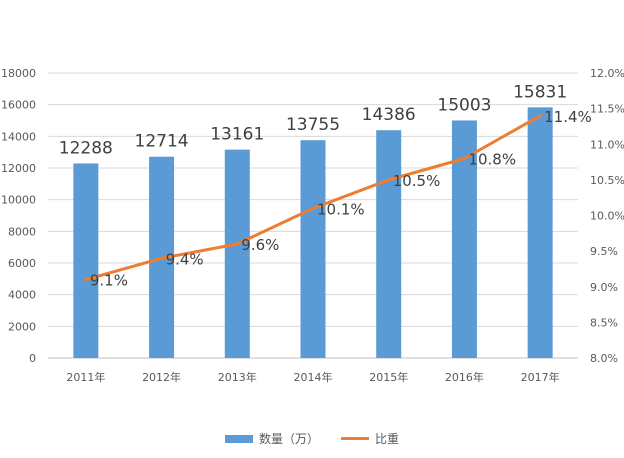  Describe the element at coordinates (604, 251) in the screenshot. I see `y-right-tick-label: 9.5%` at that location.